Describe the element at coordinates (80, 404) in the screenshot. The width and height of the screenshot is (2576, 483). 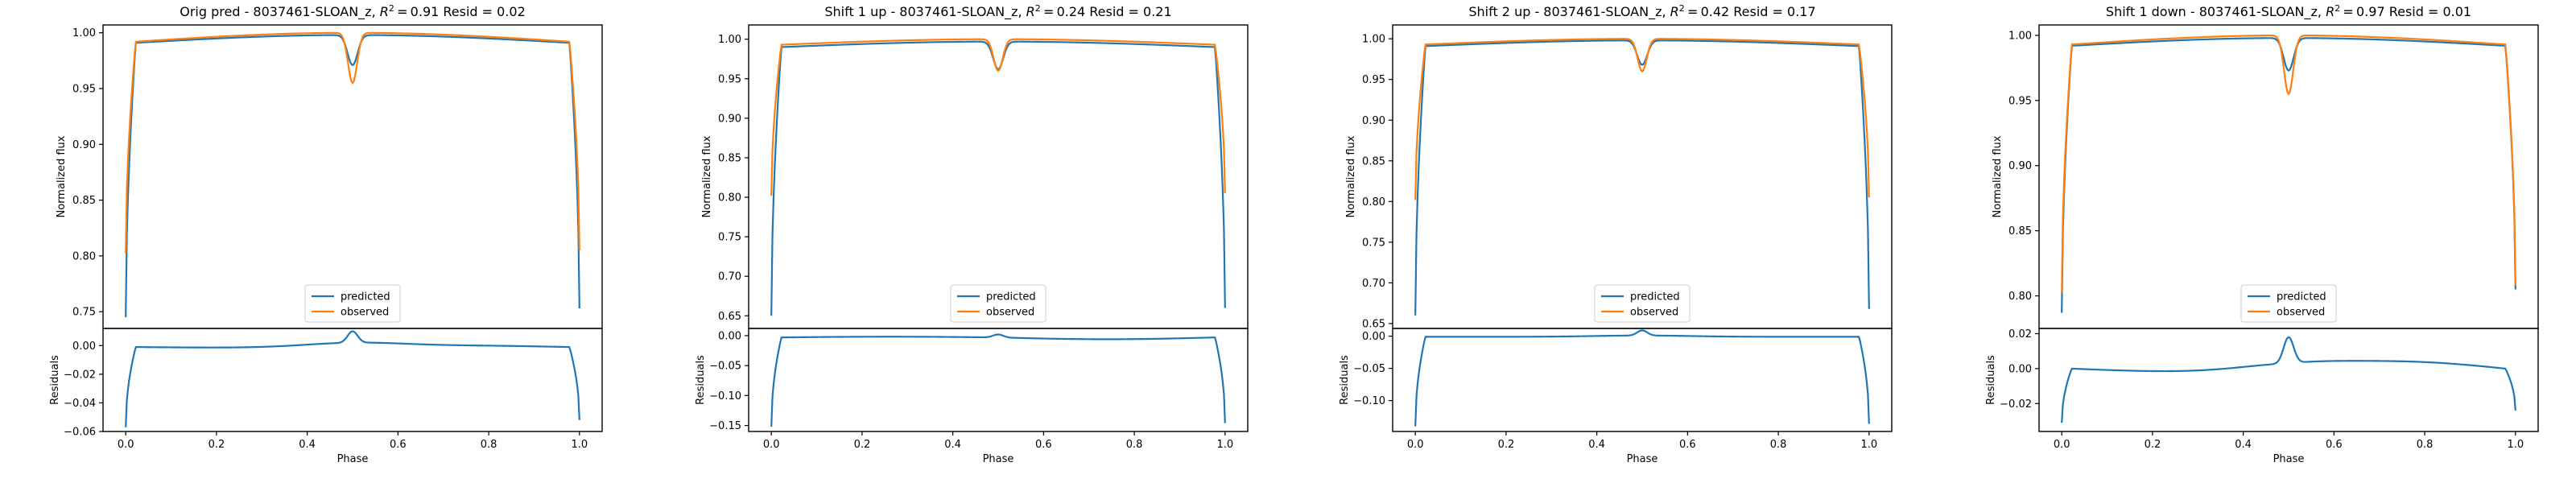
I see `residual-y-tick-label: −0.04` at that location.